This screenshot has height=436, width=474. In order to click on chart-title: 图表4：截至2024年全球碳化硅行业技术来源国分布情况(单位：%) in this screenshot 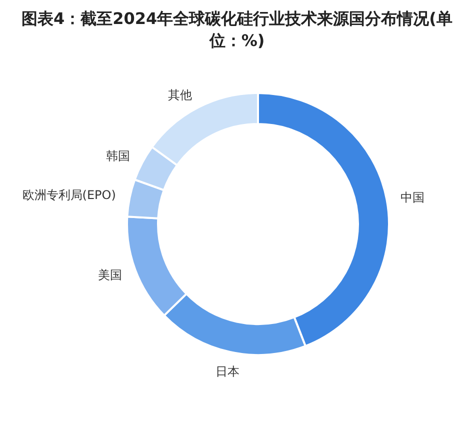, I will do `click(237, 30)`.